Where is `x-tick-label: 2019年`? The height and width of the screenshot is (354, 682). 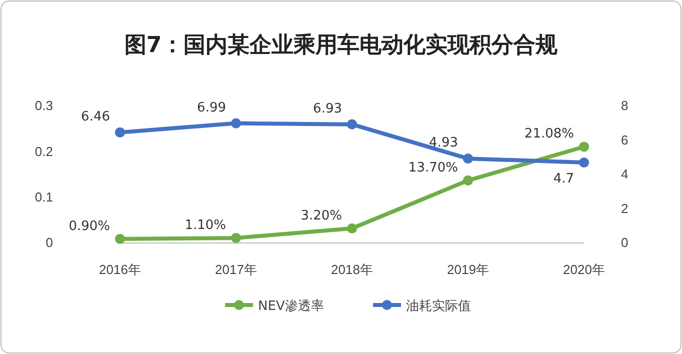 x-tick-label: 2019年 is located at coordinates (468, 270).